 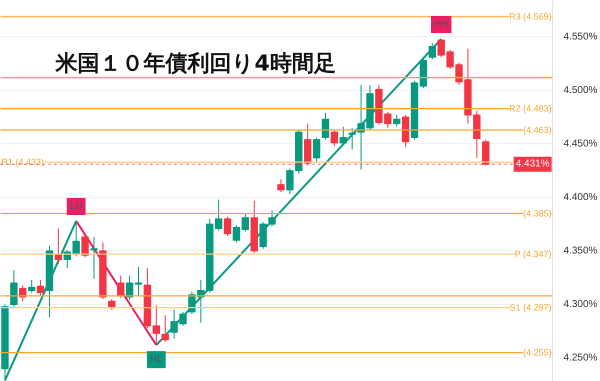 What do you see at coordinates (581, 197) in the screenshot?
I see `y-tick-label: 4.400%` at bounding box center [581, 197].